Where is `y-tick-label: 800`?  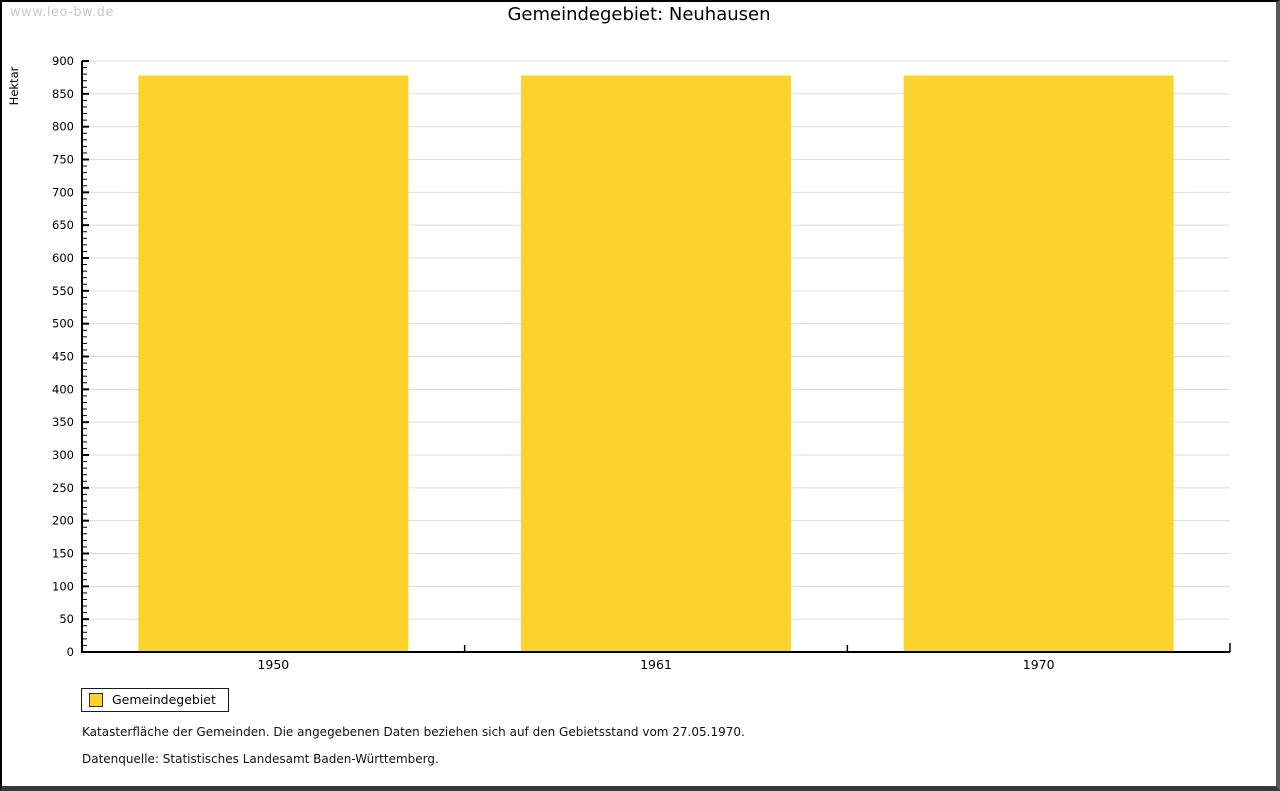 y-tick-label: 800 is located at coordinates (63, 127).